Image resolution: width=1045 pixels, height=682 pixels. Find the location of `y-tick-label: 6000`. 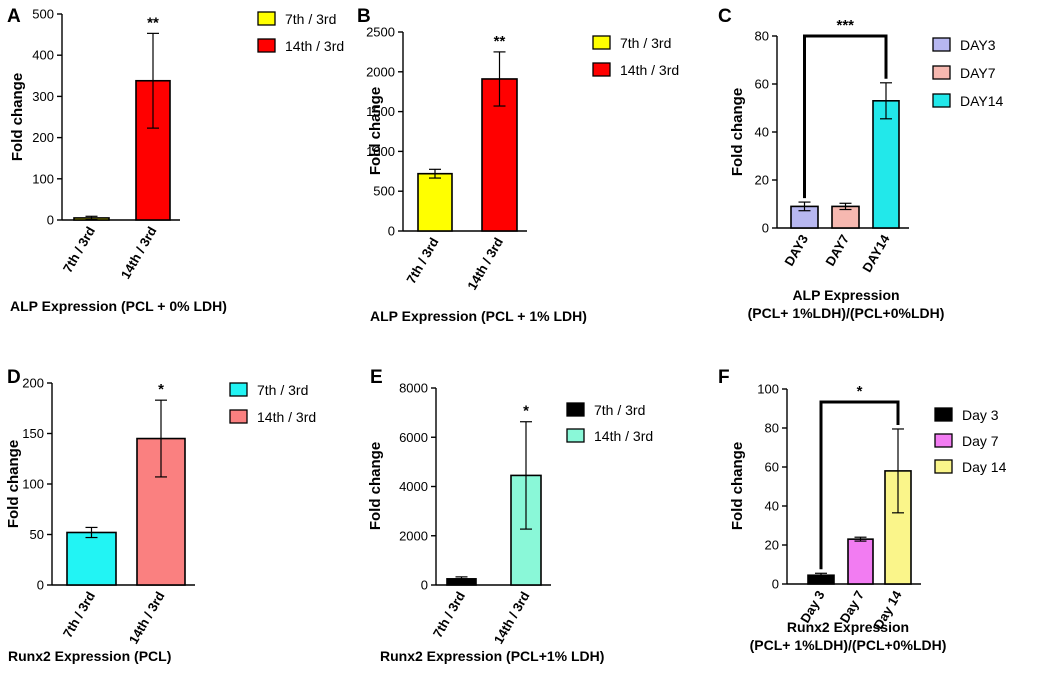

y-tick-label: 6000 is located at coordinates (413, 437).